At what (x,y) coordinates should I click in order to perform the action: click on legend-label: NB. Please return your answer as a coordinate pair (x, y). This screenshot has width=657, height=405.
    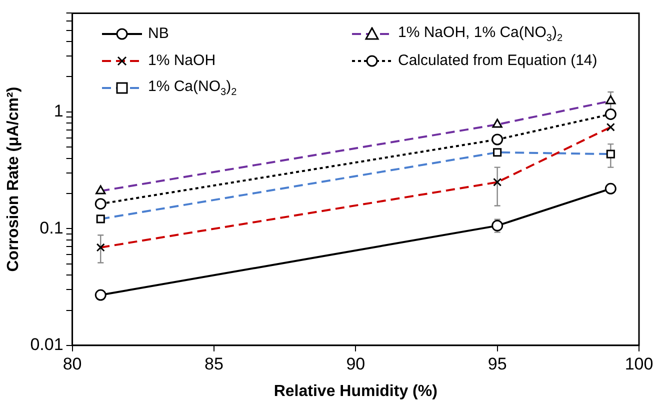
    Looking at the image, I should click on (158, 33).